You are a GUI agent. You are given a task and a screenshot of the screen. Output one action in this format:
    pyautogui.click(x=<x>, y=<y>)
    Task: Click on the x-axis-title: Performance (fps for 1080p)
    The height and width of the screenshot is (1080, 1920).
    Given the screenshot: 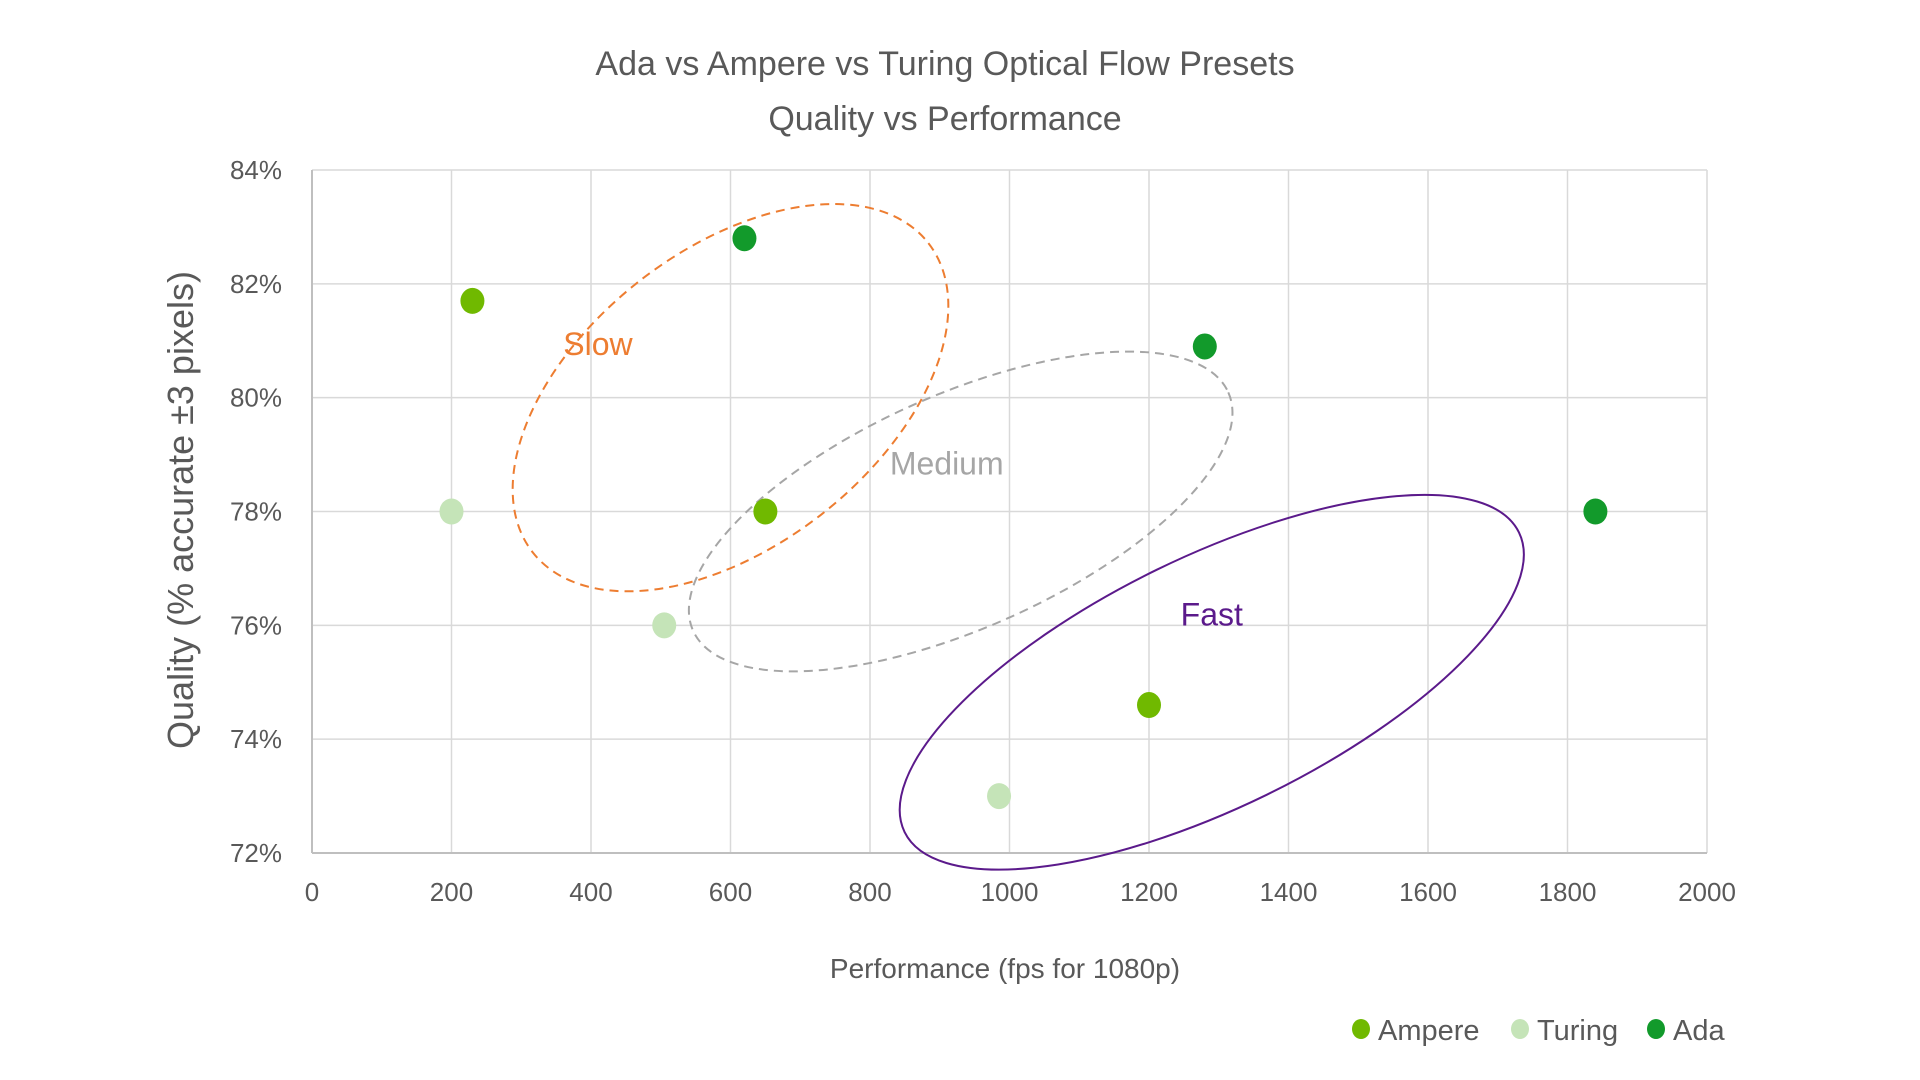 What is the action you would take?
    pyautogui.click(x=1005, y=968)
    